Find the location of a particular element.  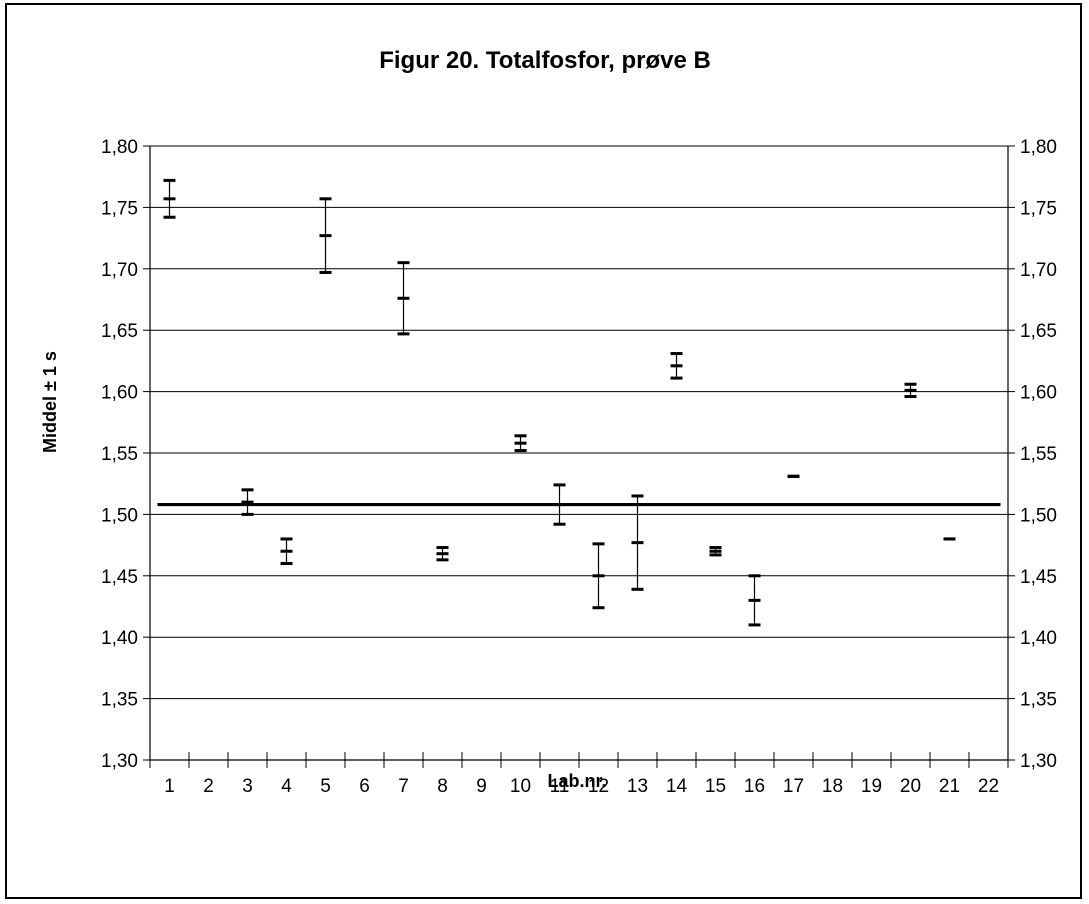

y-tick-label-right: 1,60 is located at coordinates (1038, 393).